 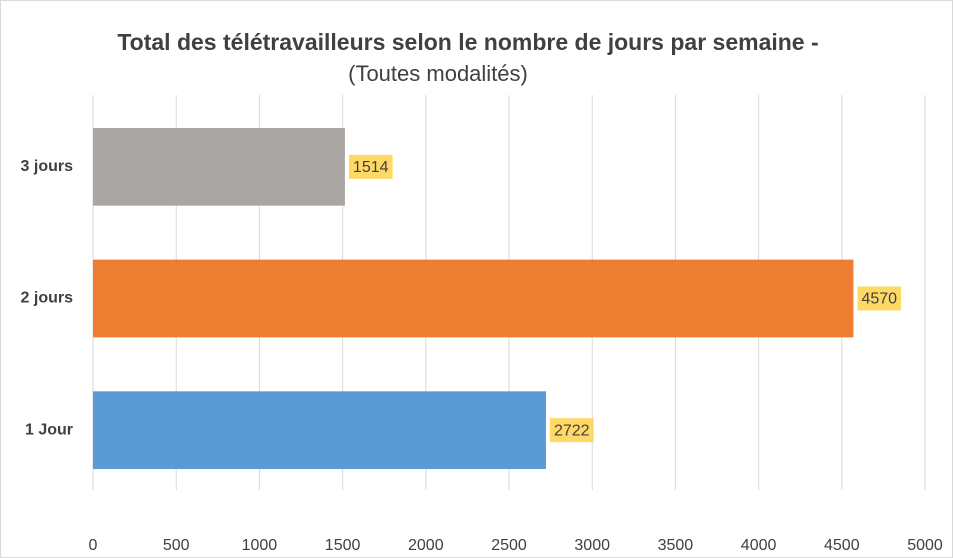 I want to click on x-tick-label: 500, so click(x=176, y=545).